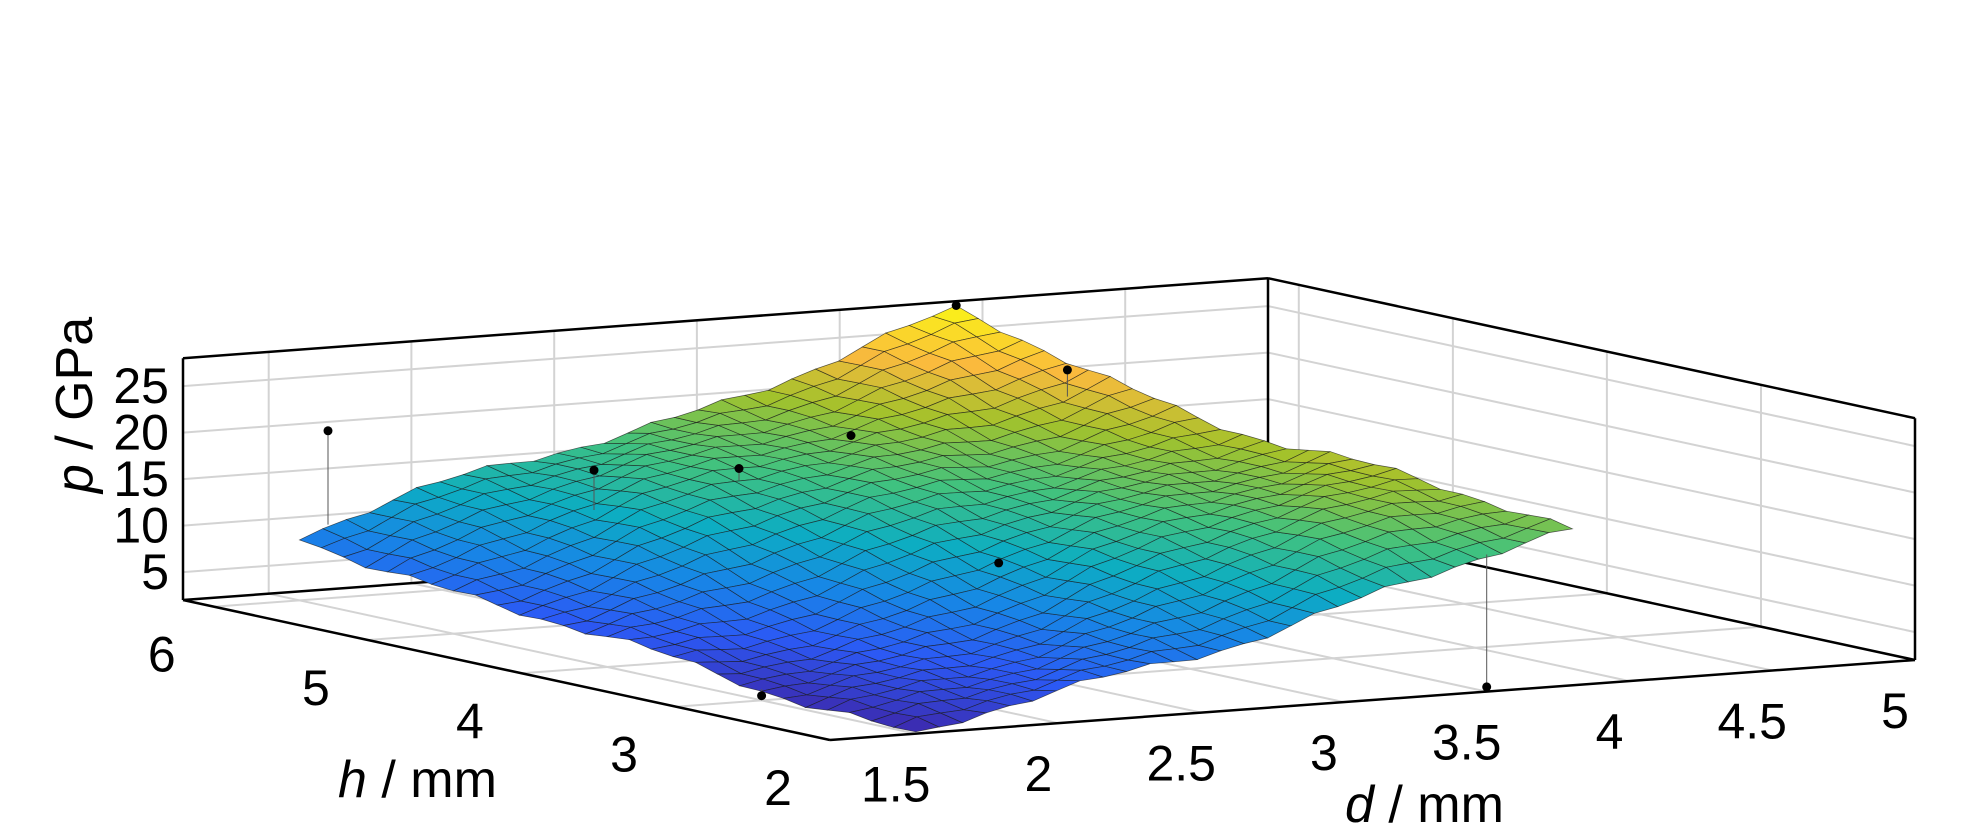 This screenshot has height=839, width=1984. What do you see at coordinates (432, 780) in the screenshot?
I see `y-axis-unit: / mm` at bounding box center [432, 780].